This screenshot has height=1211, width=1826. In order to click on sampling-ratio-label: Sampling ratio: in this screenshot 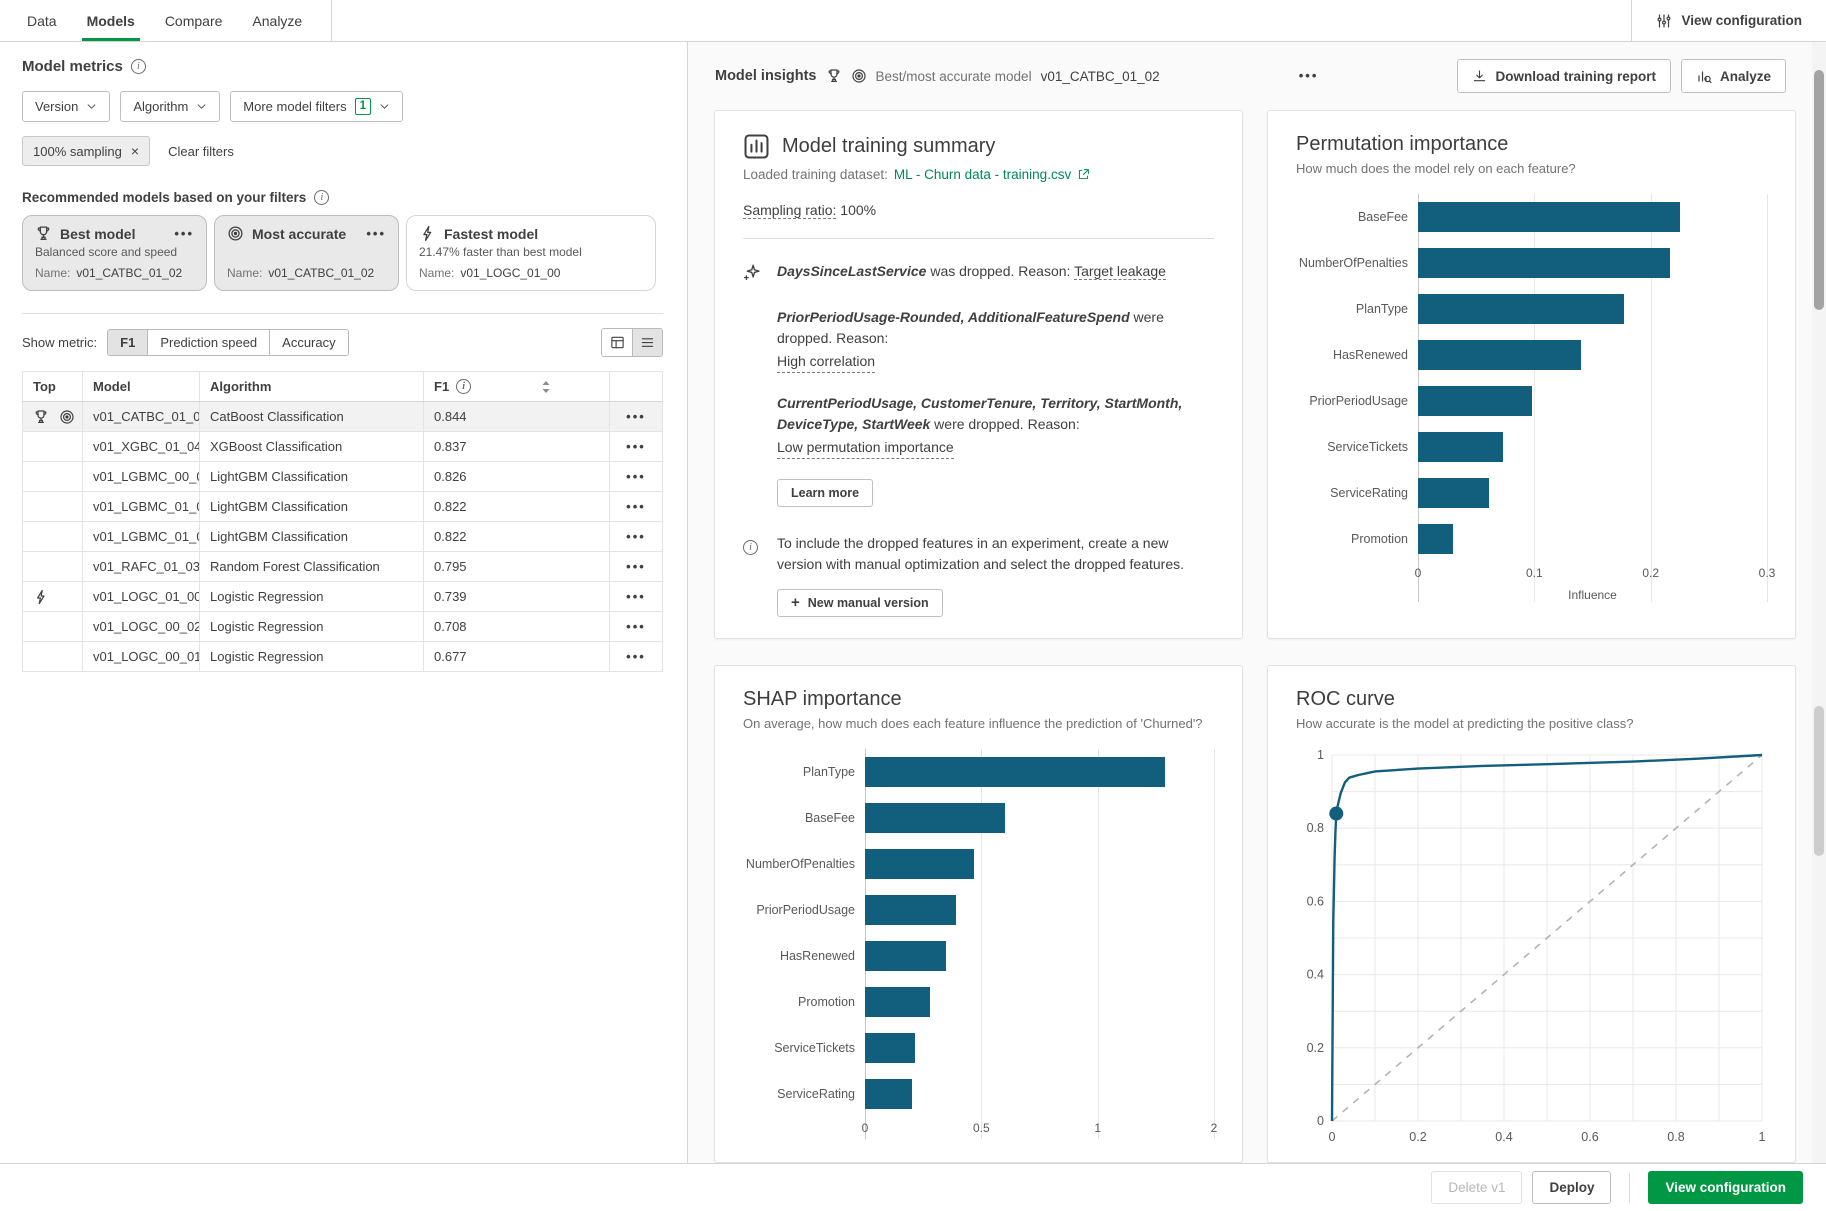, I will do `click(790, 210)`.